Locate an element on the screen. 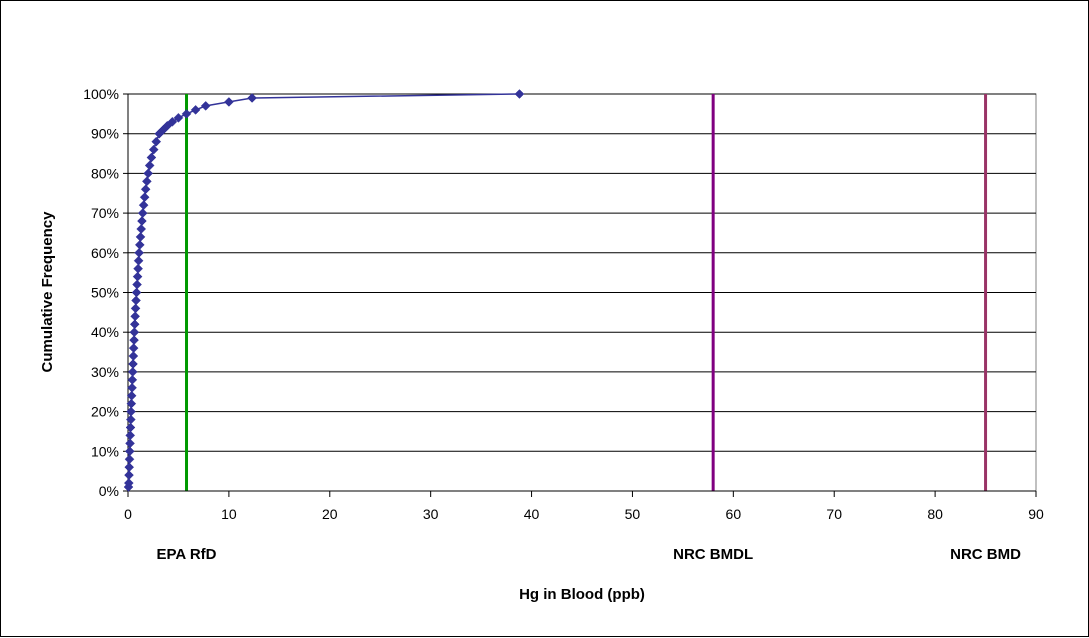 This screenshot has width=1089, height=638. y-tick-label: 100% is located at coordinates (101, 94).